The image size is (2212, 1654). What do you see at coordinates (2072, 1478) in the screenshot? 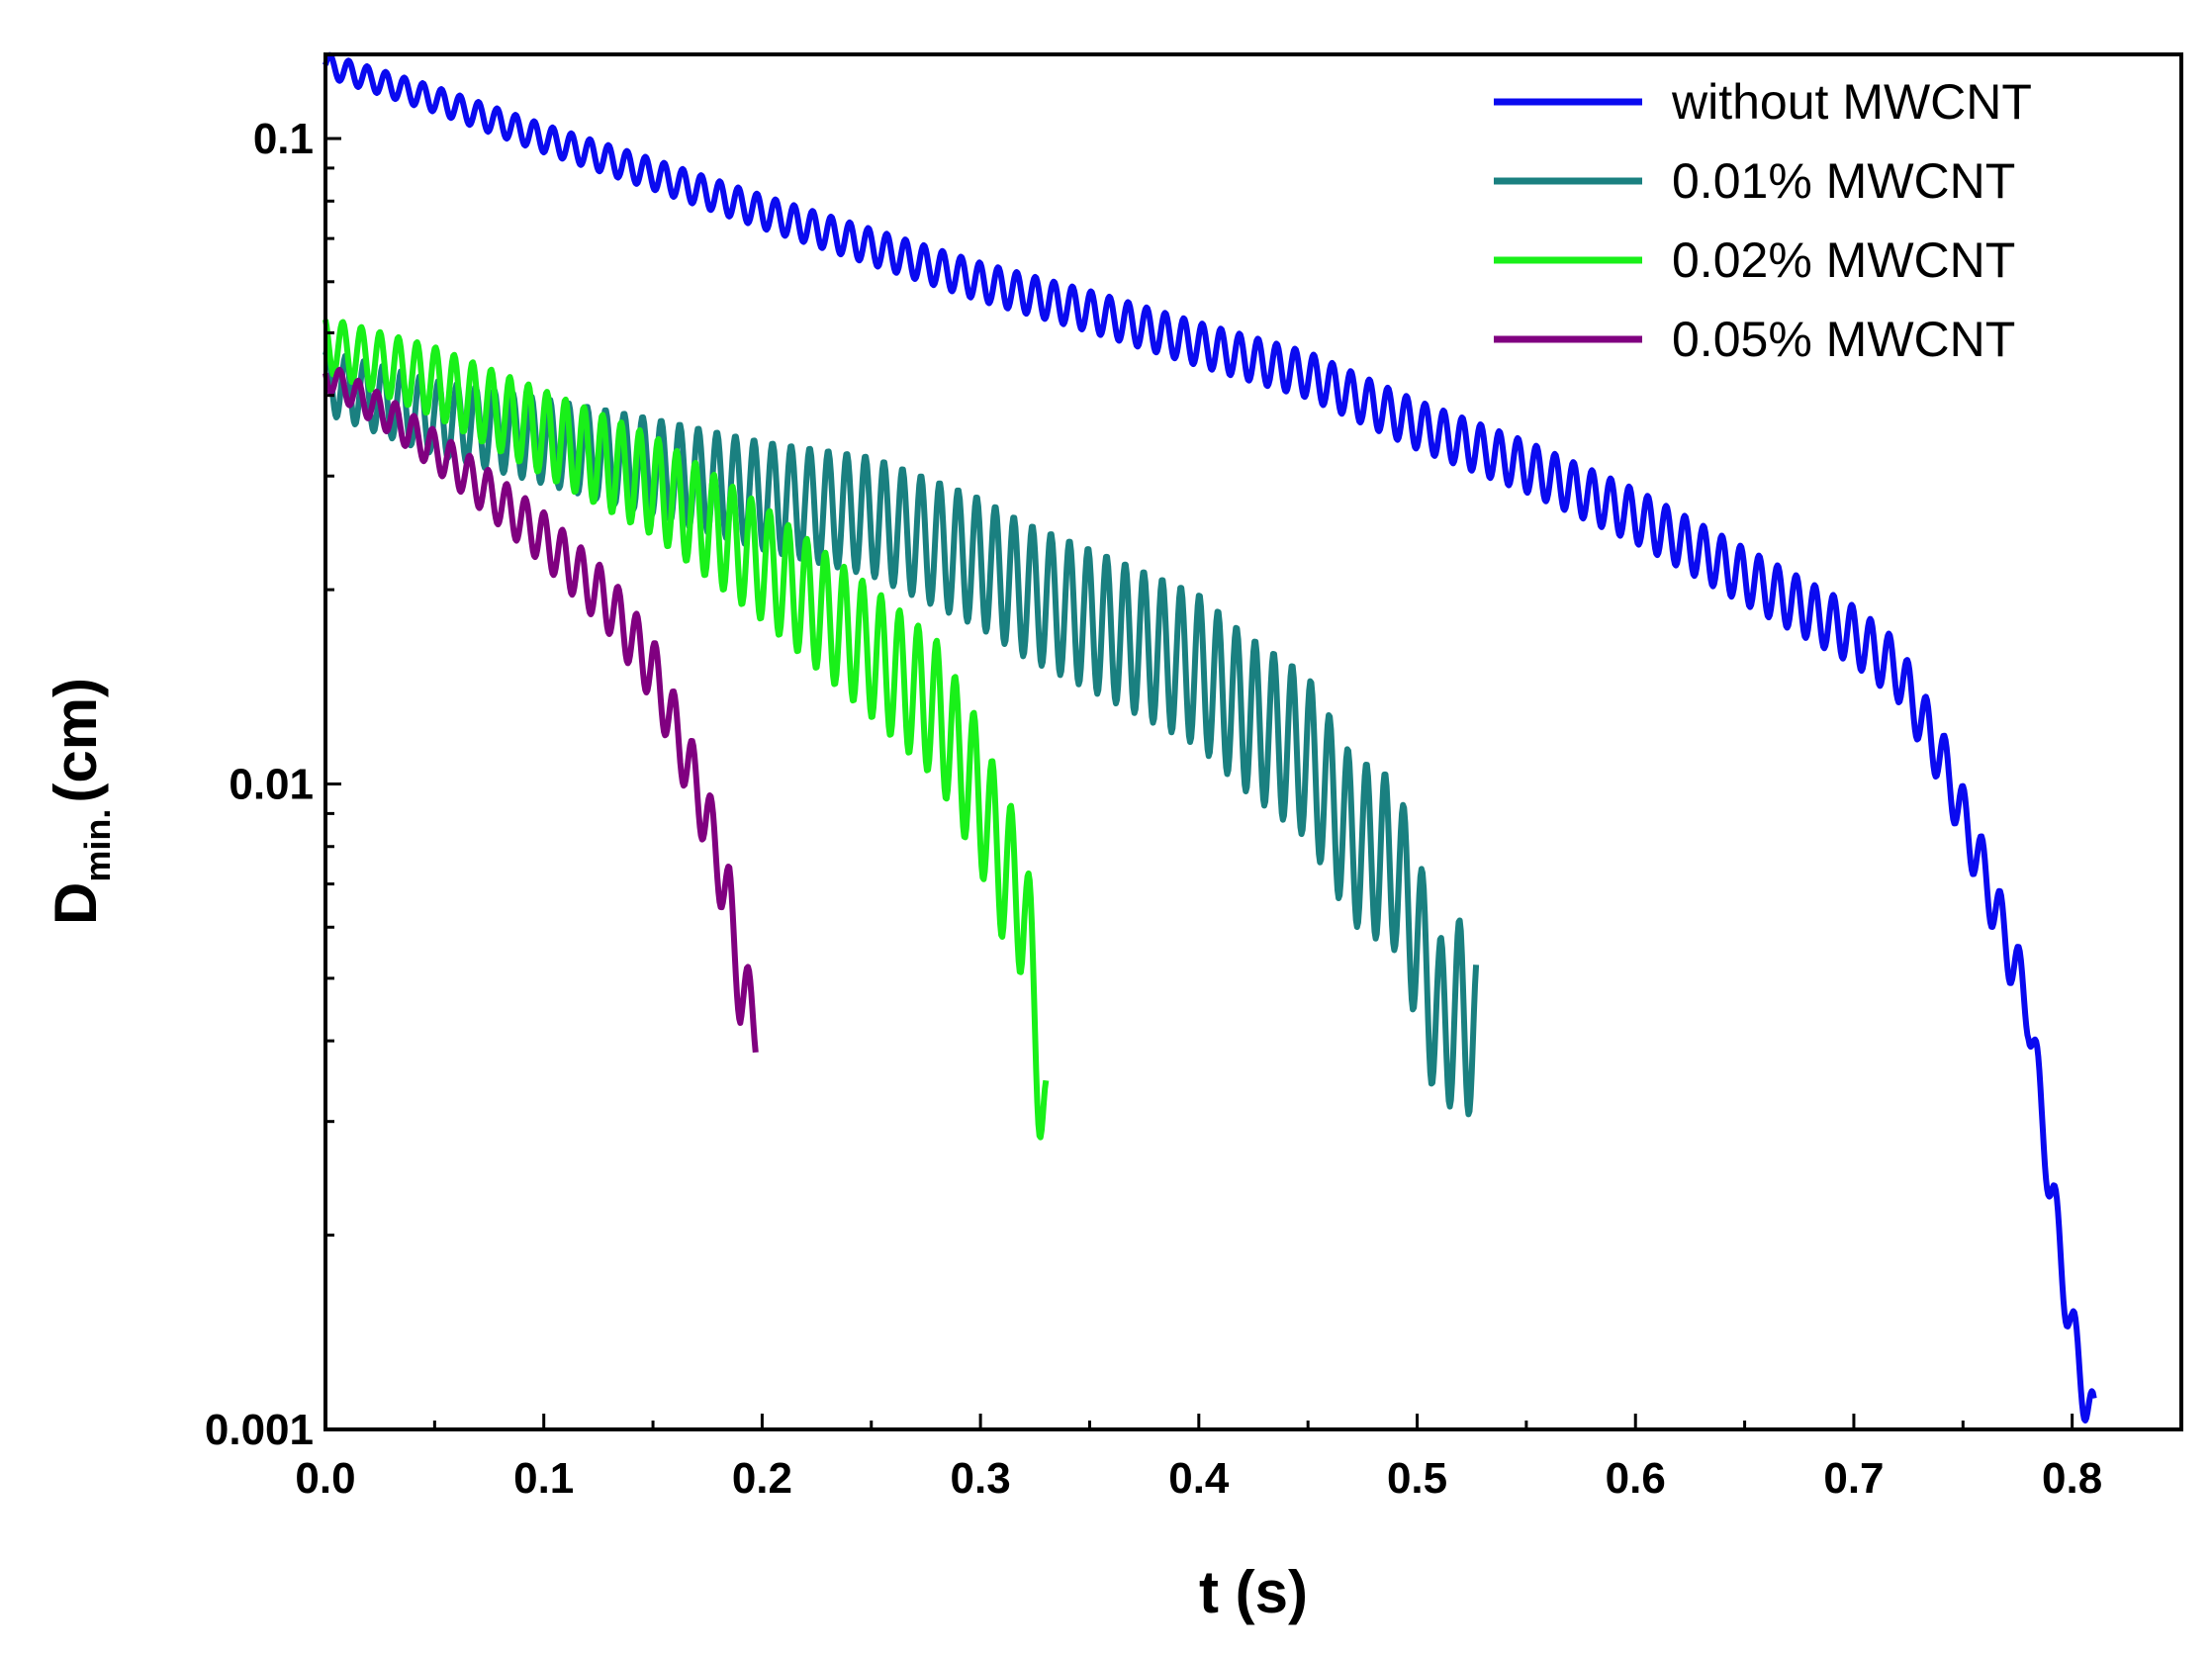
I see `x-tick-label: 0.8` at bounding box center [2072, 1478].